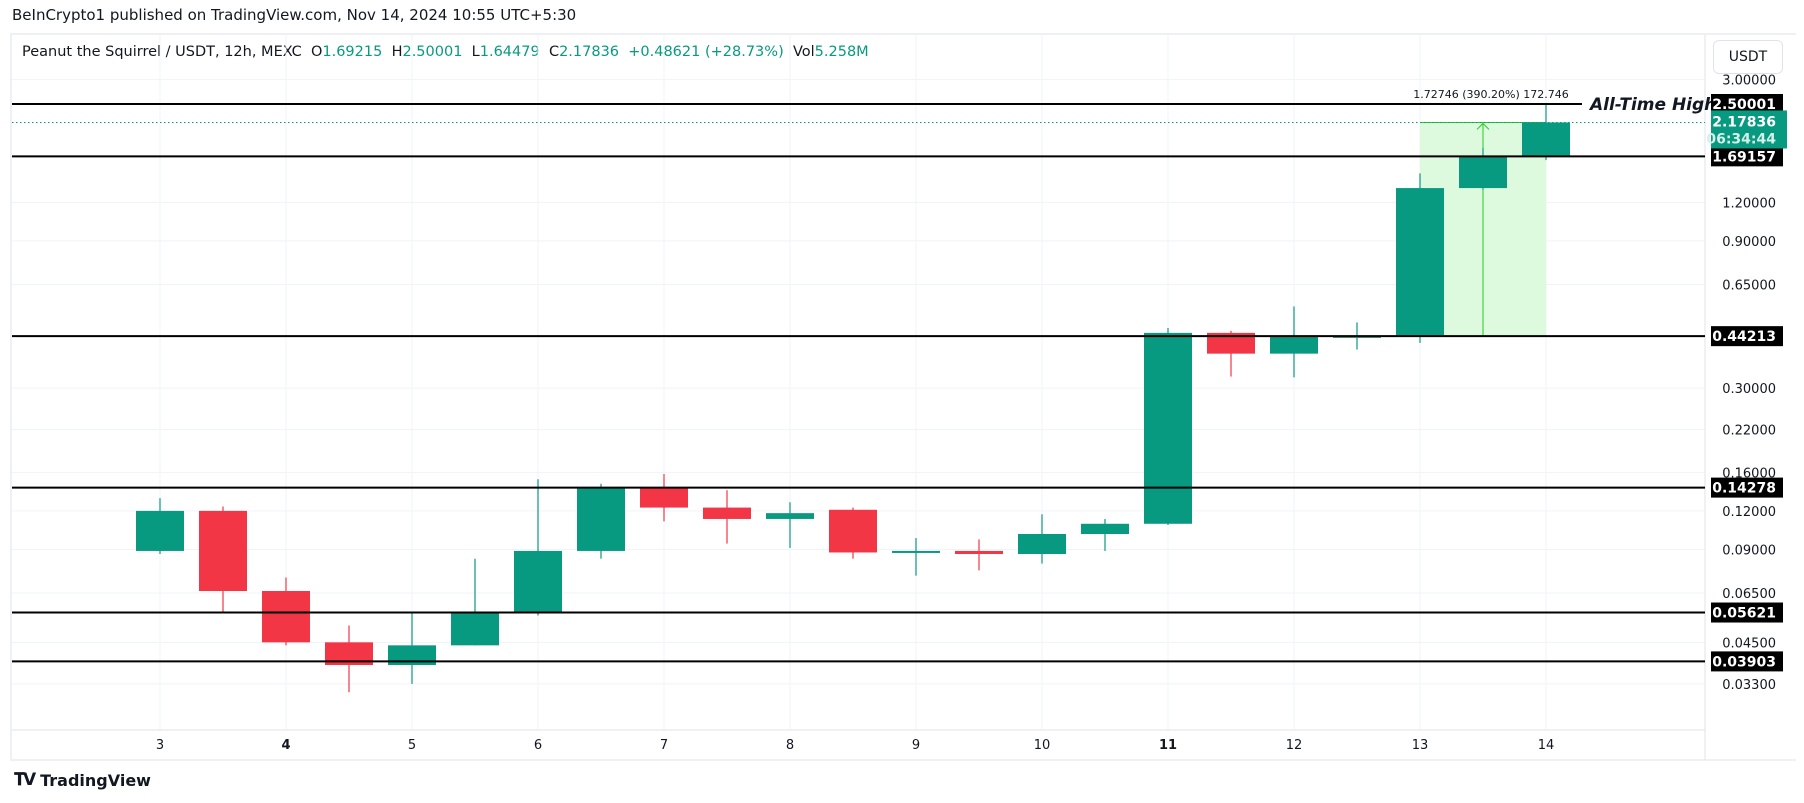 The width and height of the screenshot is (1804, 803). I want to click on tradingview-logo-icon: 𝐓V, so click(25, 780).